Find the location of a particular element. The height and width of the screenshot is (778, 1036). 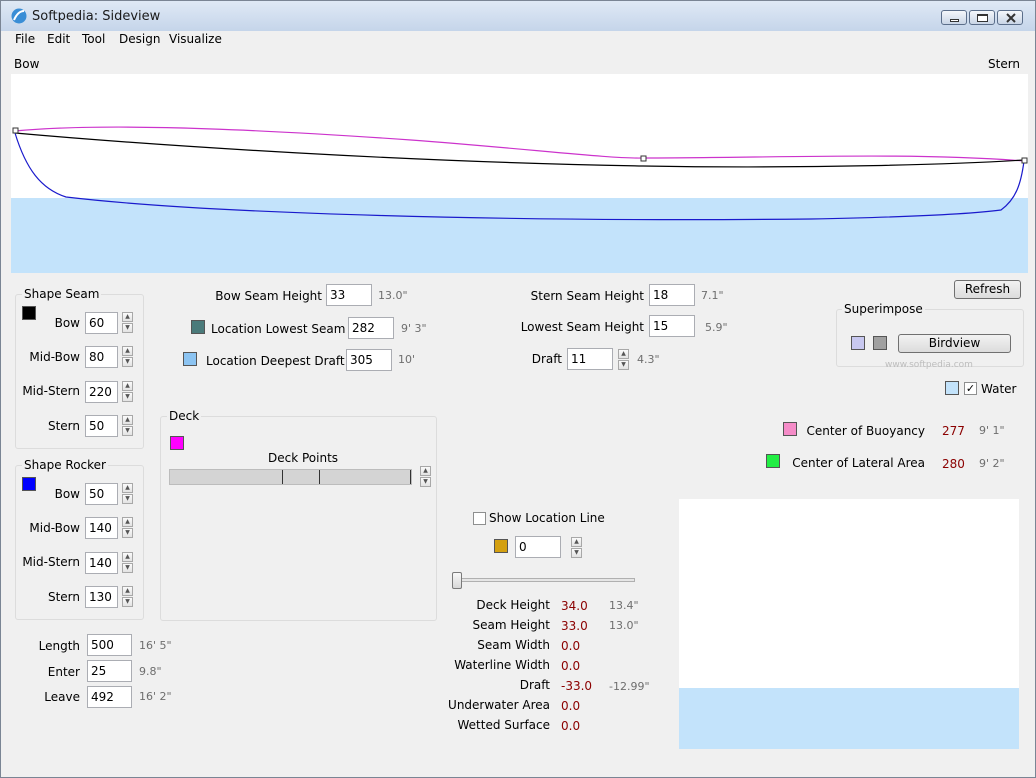

rocker-stern-label: Stern is located at coordinates (63, 597).